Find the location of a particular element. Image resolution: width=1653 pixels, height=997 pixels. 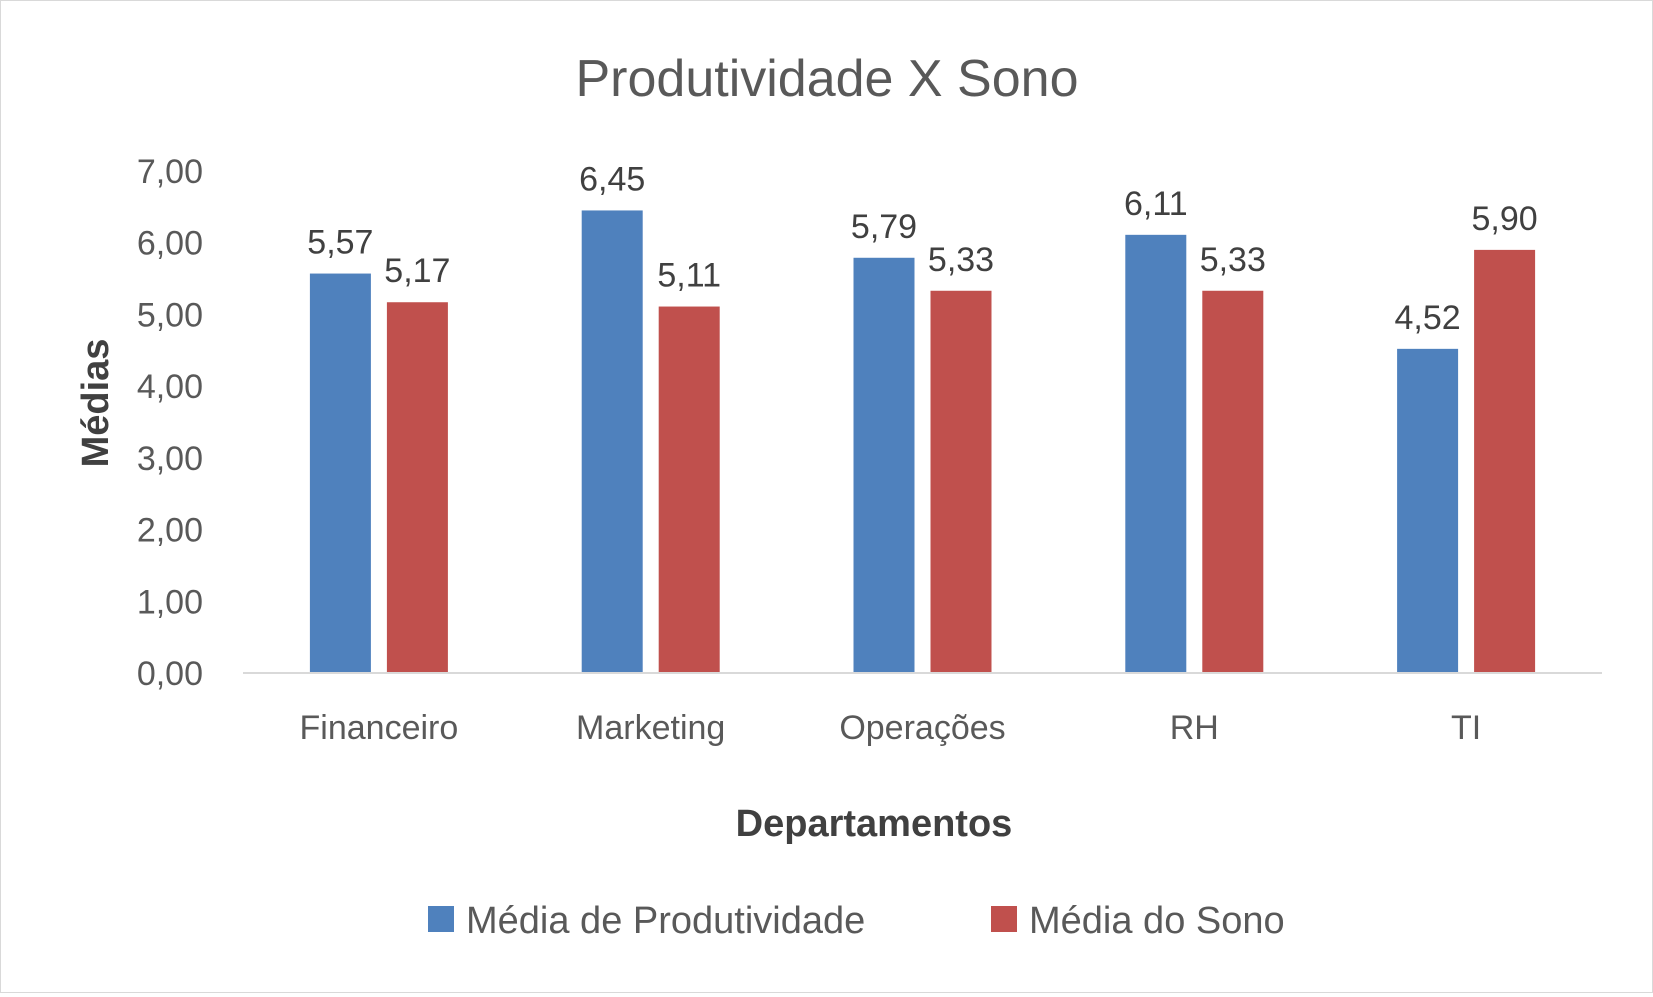

x-tick-label: Operações is located at coordinates (922, 728).